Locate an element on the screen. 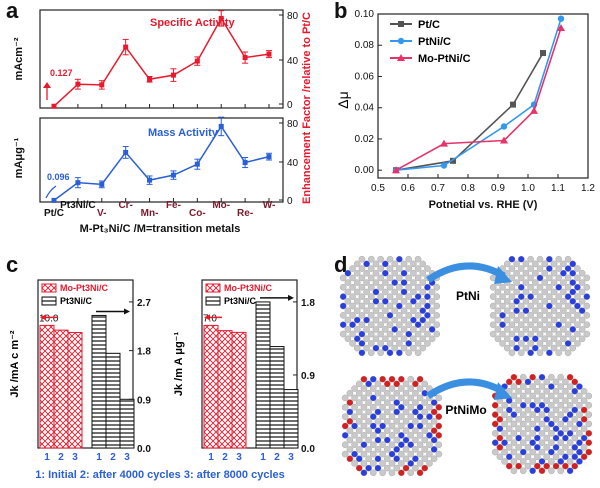 The image size is (600, 488). a-bottom-right-tick-label: 40 is located at coordinates (293, 163).